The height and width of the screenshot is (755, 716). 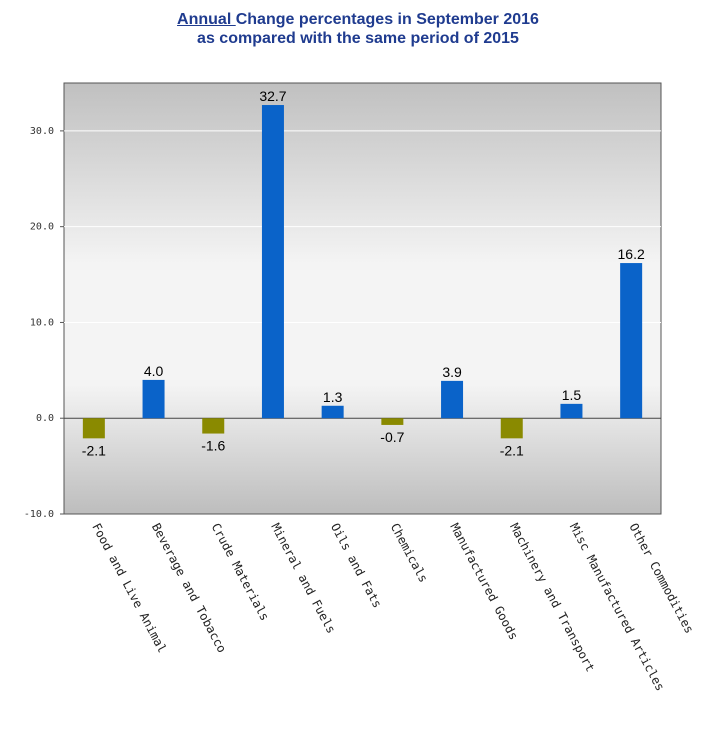 I want to click on chart-subtitle: as compared with the same period of 2015, so click(x=358, y=38).